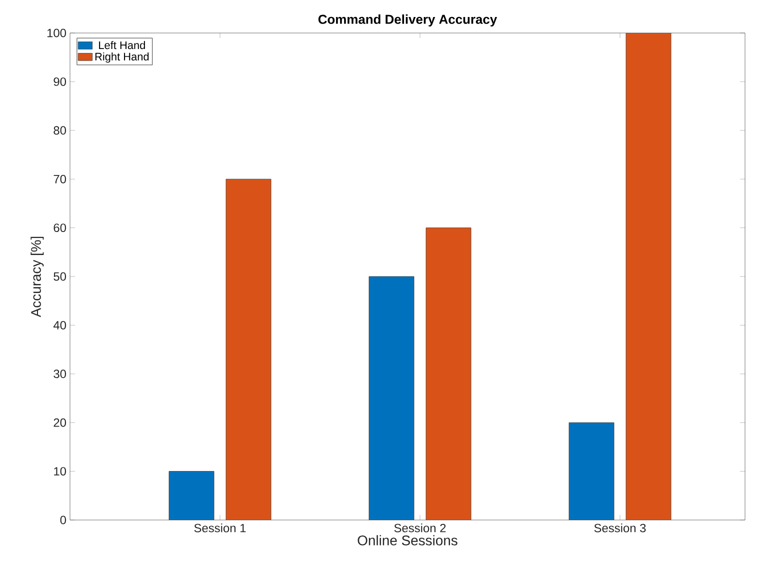 Image resolution: width=760 pixels, height=569 pixels. What do you see at coordinates (408, 20) in the screenshot?
I see `chart-title: Command Delivery Accuracy` at bounding box center [408, 20].